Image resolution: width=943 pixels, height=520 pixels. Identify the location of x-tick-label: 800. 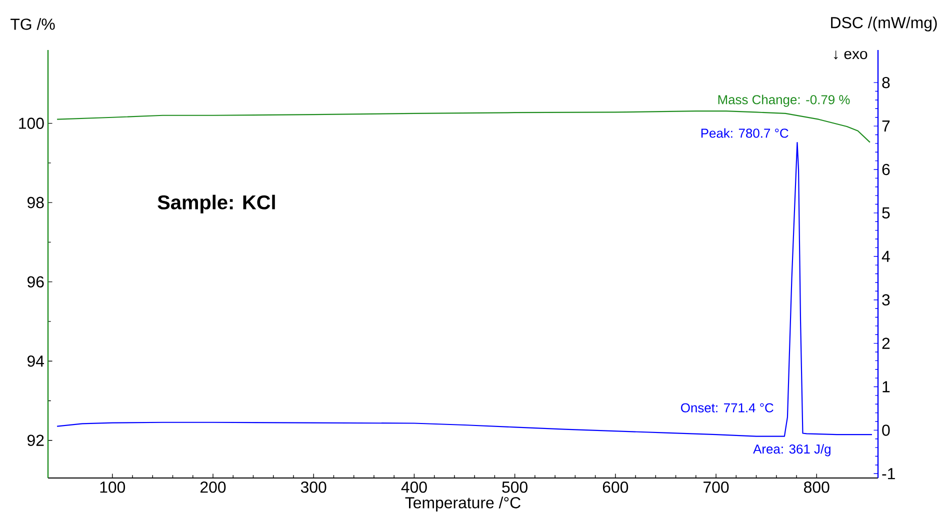
(817, 487).